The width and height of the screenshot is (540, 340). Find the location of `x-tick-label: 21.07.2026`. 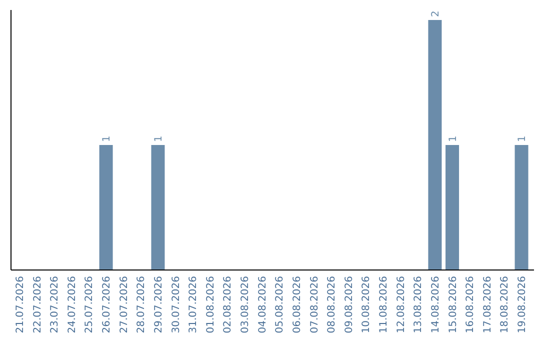

x-tick-label: 21.07.2026 is located at coordinates (20, 305).